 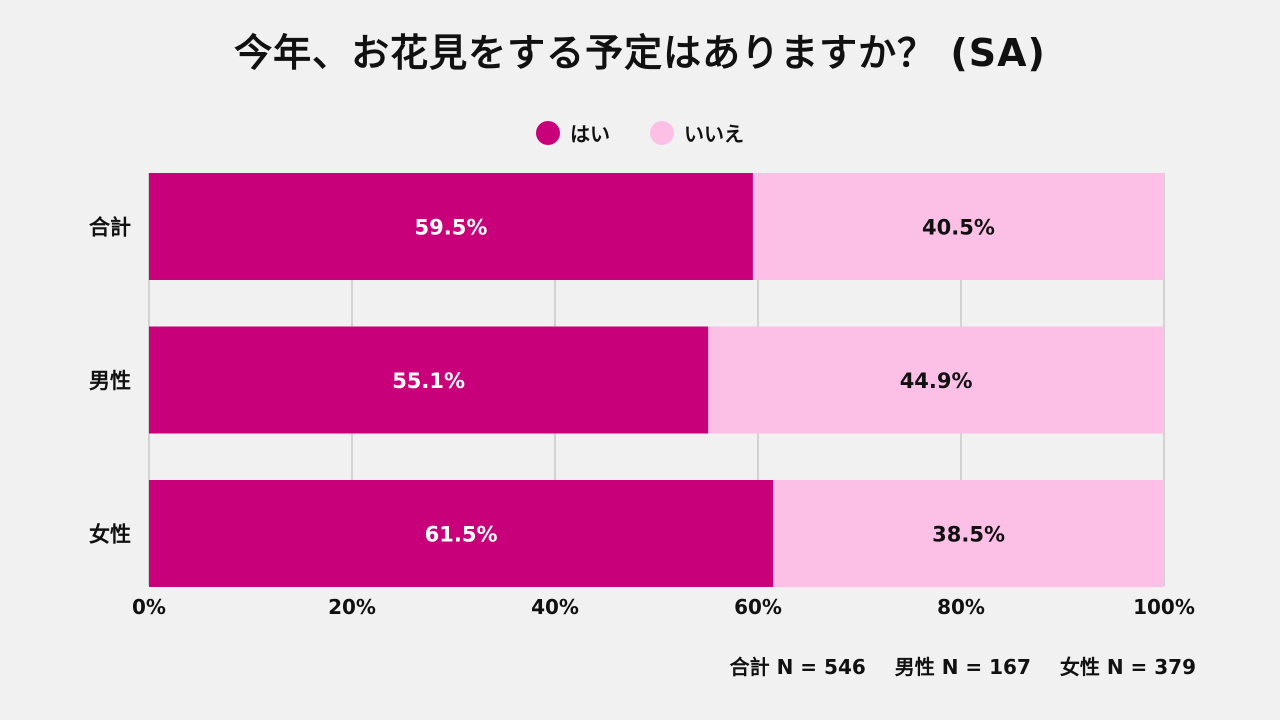 What do you see at coordinates (555, 607) in the screenshot?
I see `x-tick-label-40: 40%` at bounding box center [555, 607].